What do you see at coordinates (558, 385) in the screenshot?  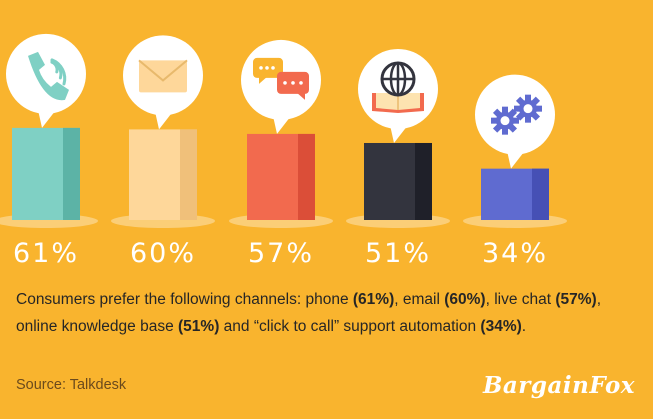 I see `brand-logo: BargainFox` at bounding box center [558, 385].